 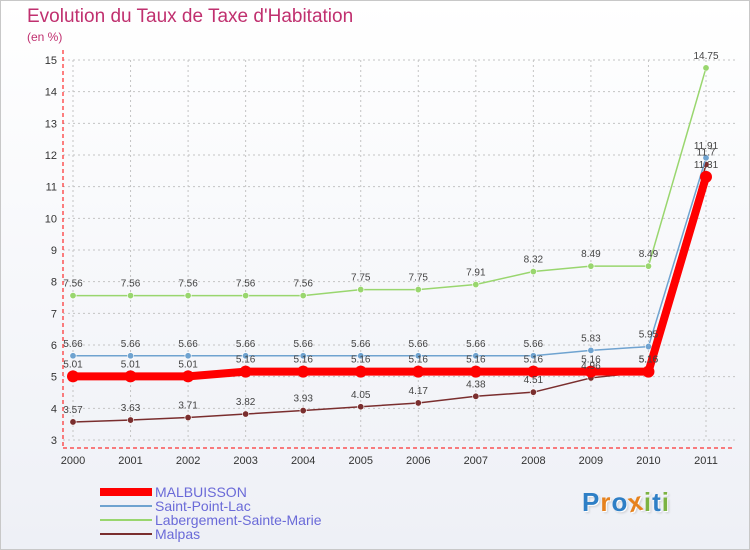 I want to click on y-tick-label: 10, so click(x=51, y=219).